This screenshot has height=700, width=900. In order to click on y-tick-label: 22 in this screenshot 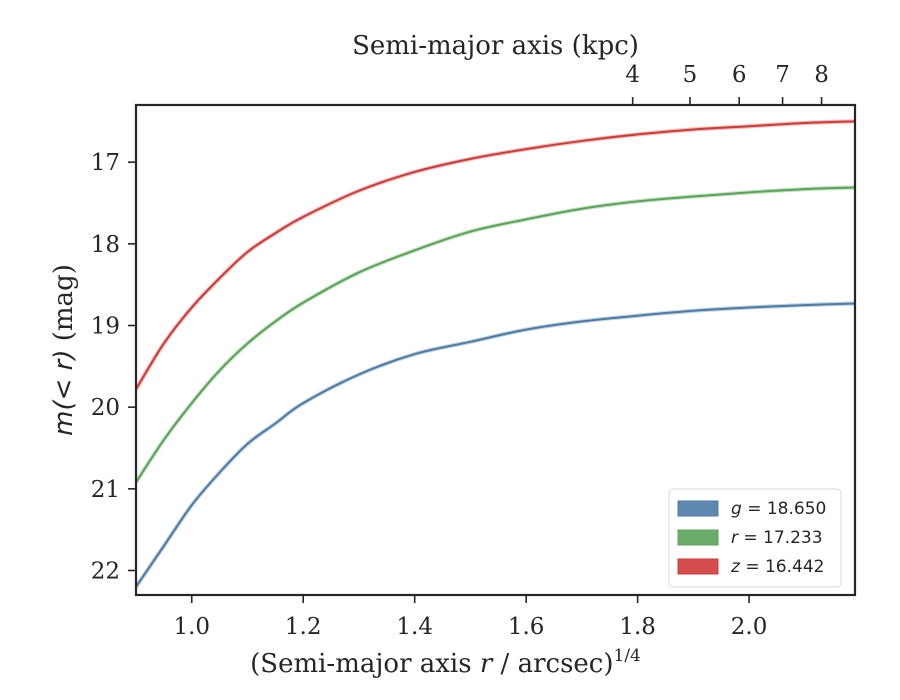, I will do `click(105, 572)`.